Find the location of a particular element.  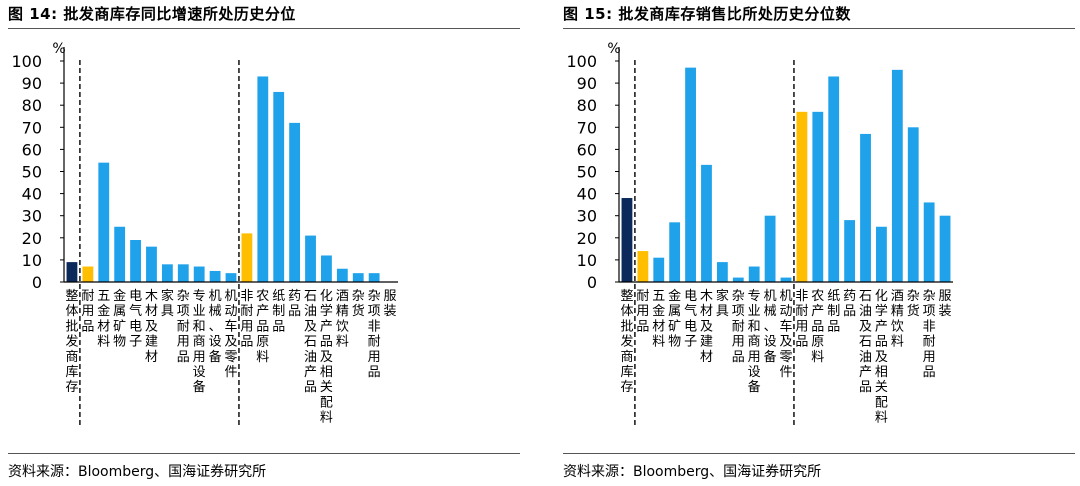

figure-label: 图 15: is located at coordinates (588, 14).